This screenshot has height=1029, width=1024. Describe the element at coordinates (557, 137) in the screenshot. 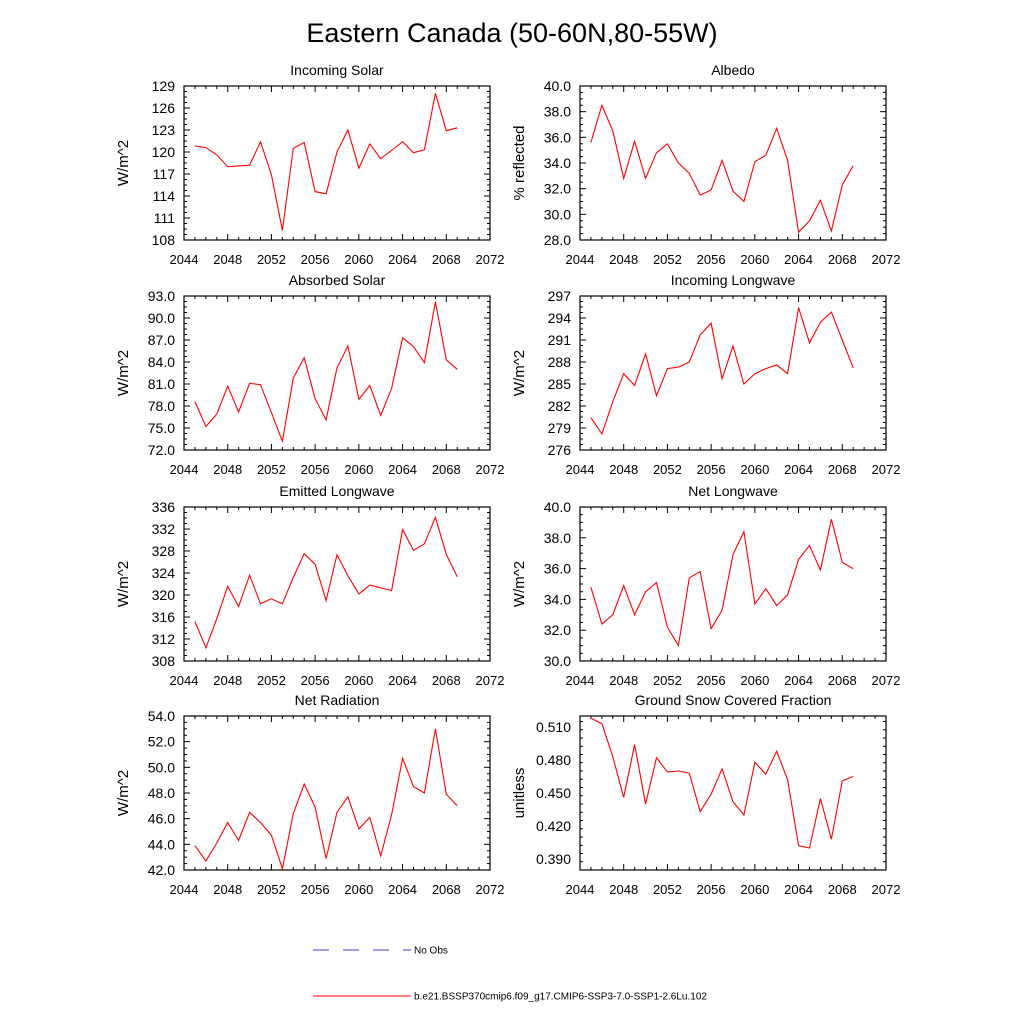

I see `y-tick-label: 36.0` at that location.